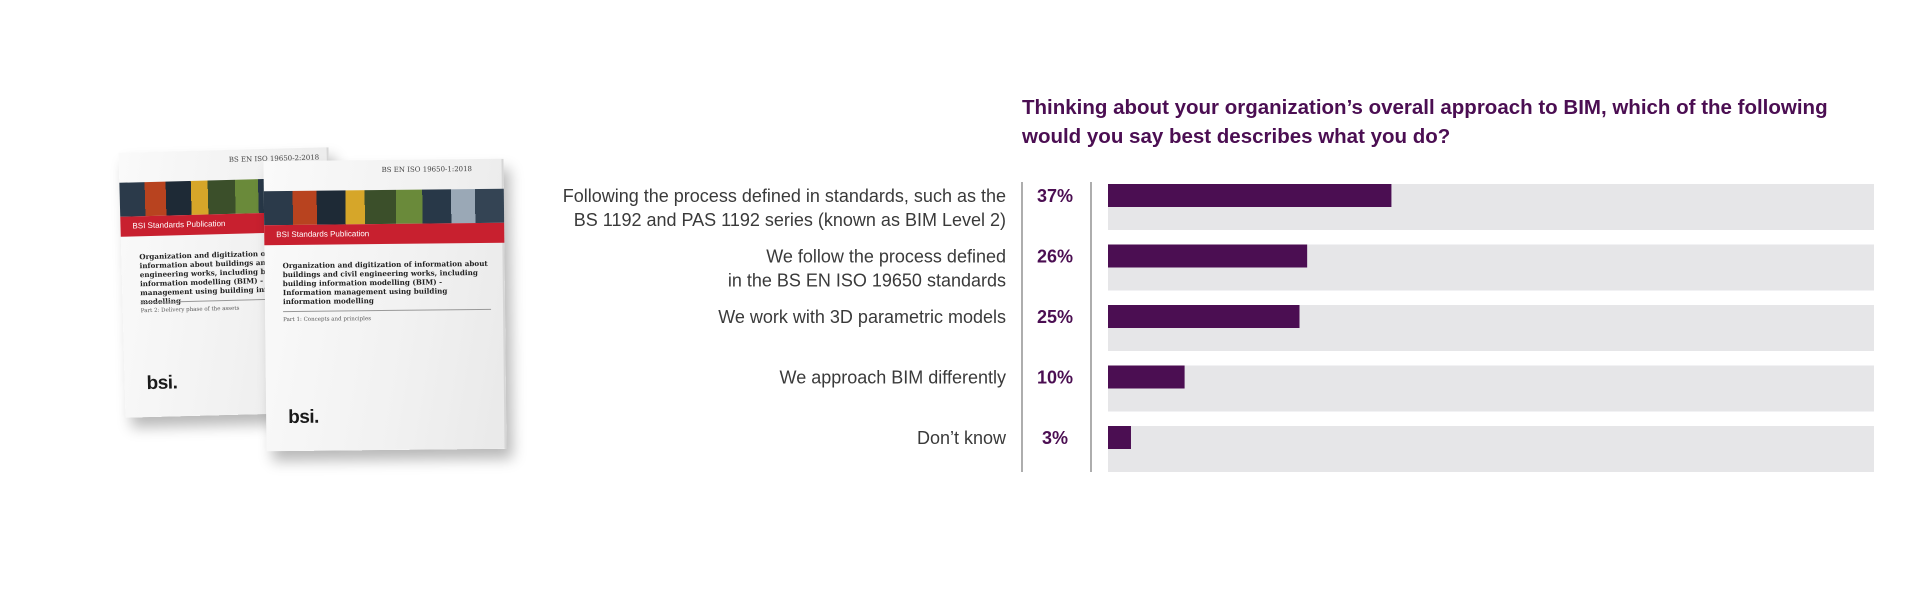 This screenshot has height=600, width=1920. I want to click on category-label-line: Don’t know, so click(962, 438).